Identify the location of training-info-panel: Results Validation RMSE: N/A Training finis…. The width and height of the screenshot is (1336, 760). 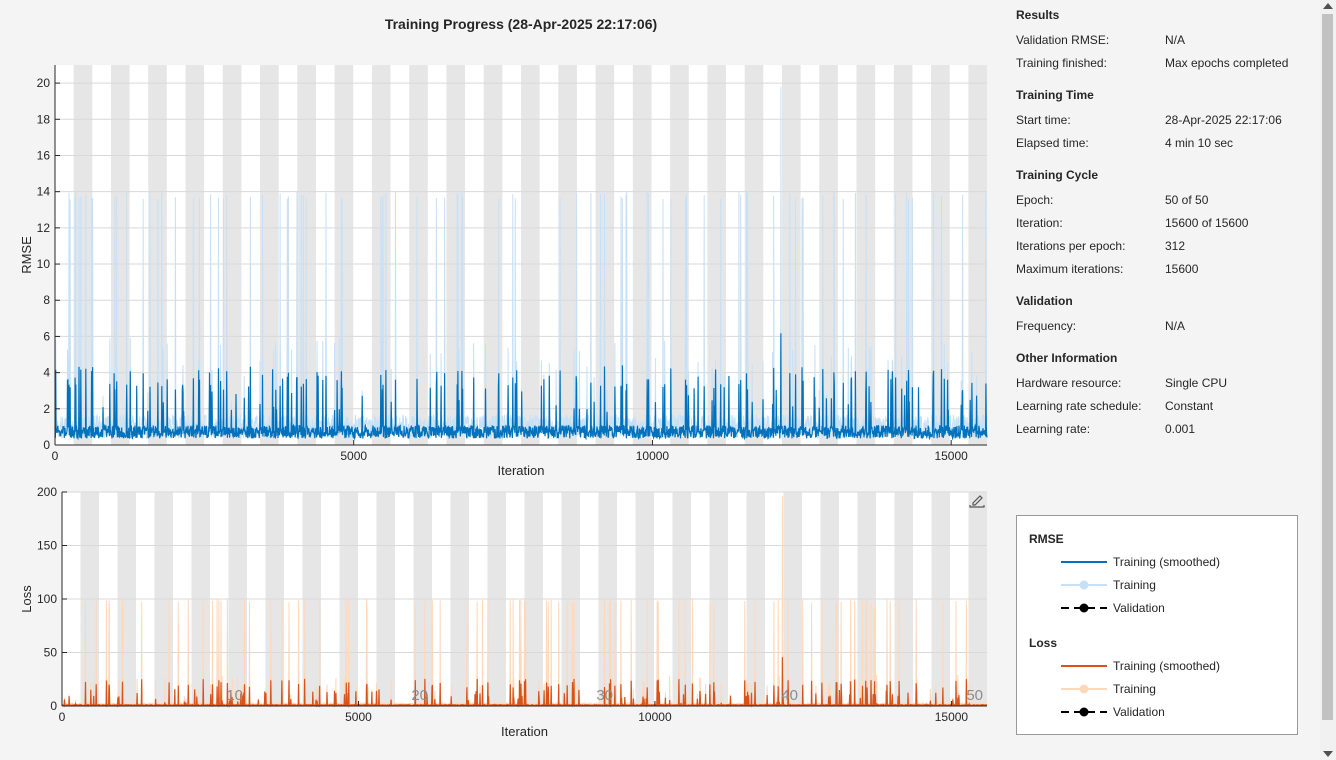
(1166, 224).